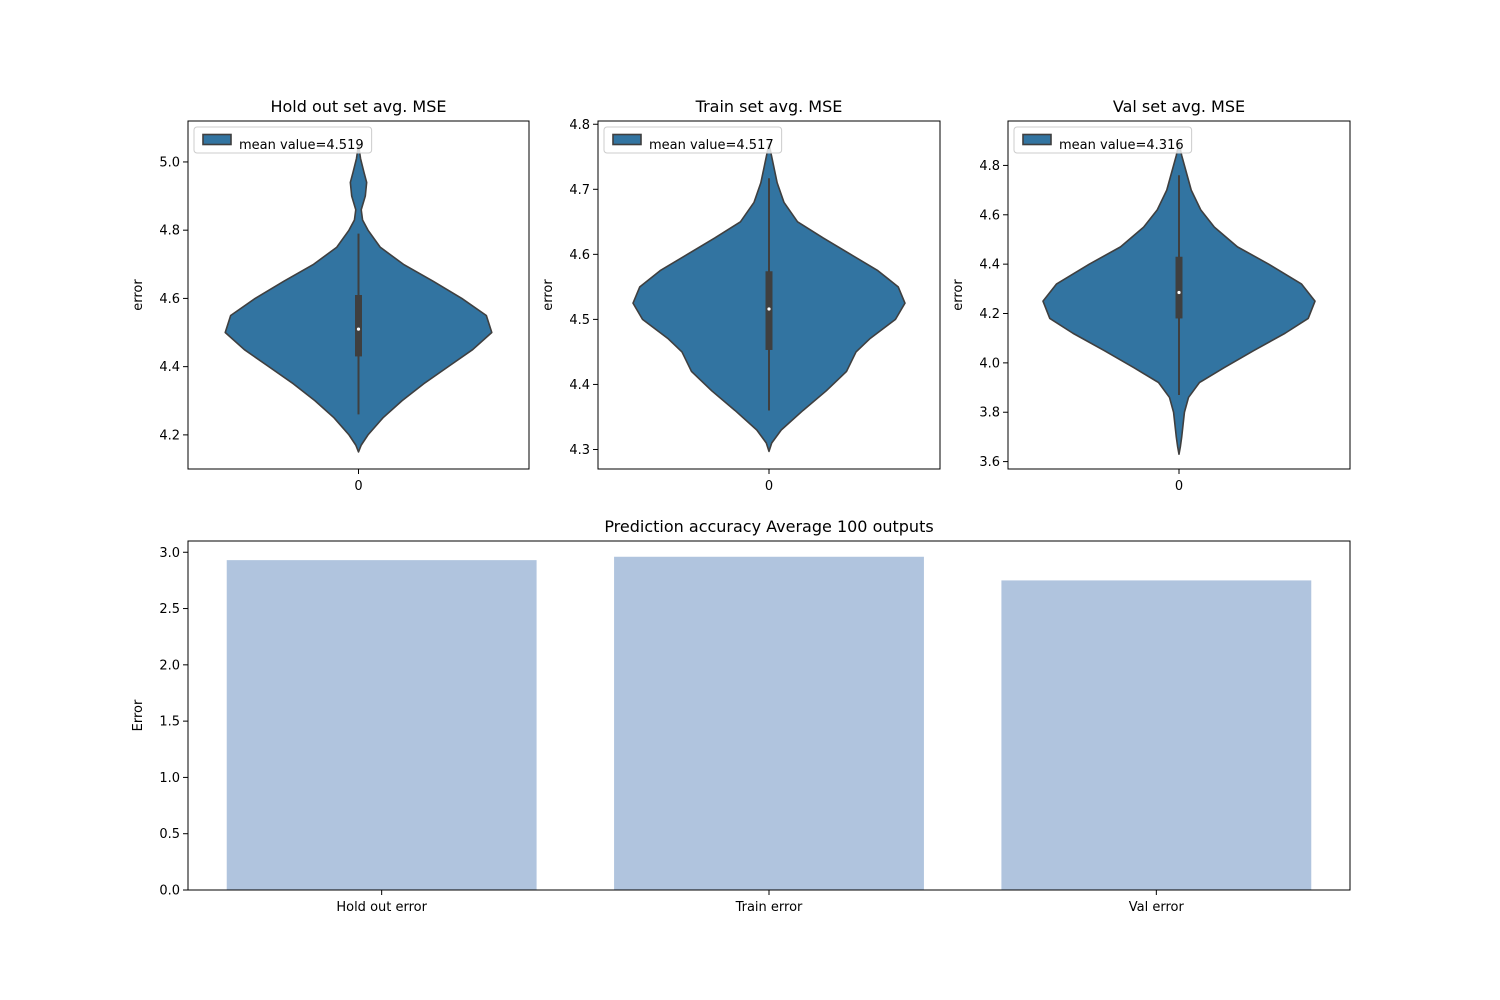 The height and width of the screenshot is (1000, 1500). I want to click on x-tick-label: Train error, so click(769, 907).